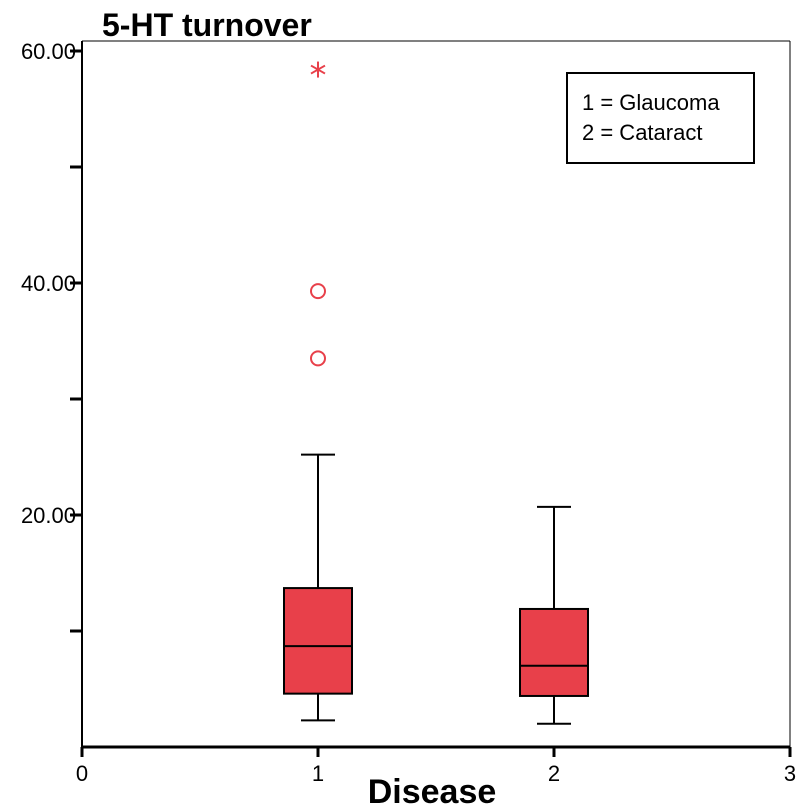 This screenshot has height=808, width=800. I want to click on y-tick-label: 40.00, so click(48, 283).